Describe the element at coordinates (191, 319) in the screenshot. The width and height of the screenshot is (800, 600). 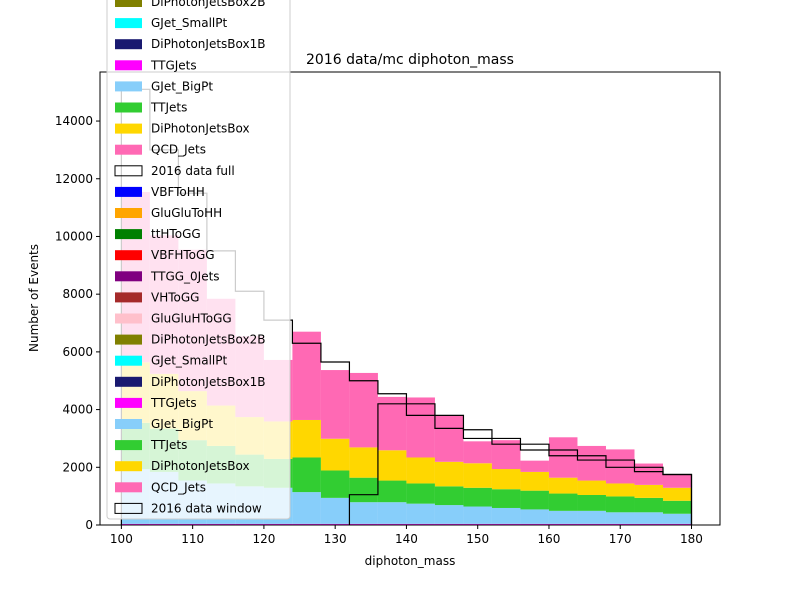
I see `legend-label-15: GluGluHToGG` at that location.